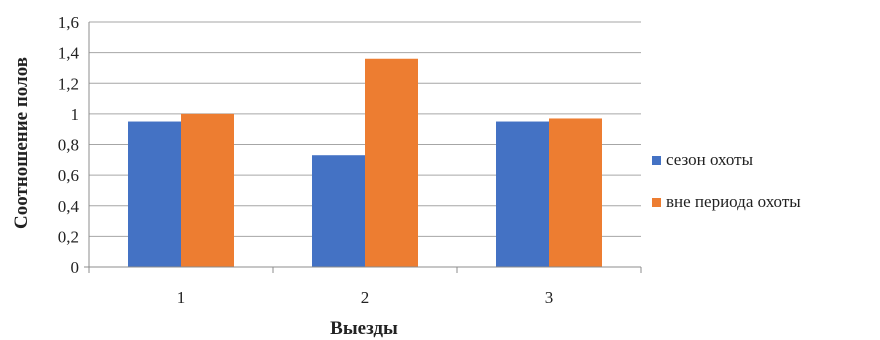 This screenshot has height=340, width=880. I want to click on legend-label: вне периода охоты, so click(733, 201).